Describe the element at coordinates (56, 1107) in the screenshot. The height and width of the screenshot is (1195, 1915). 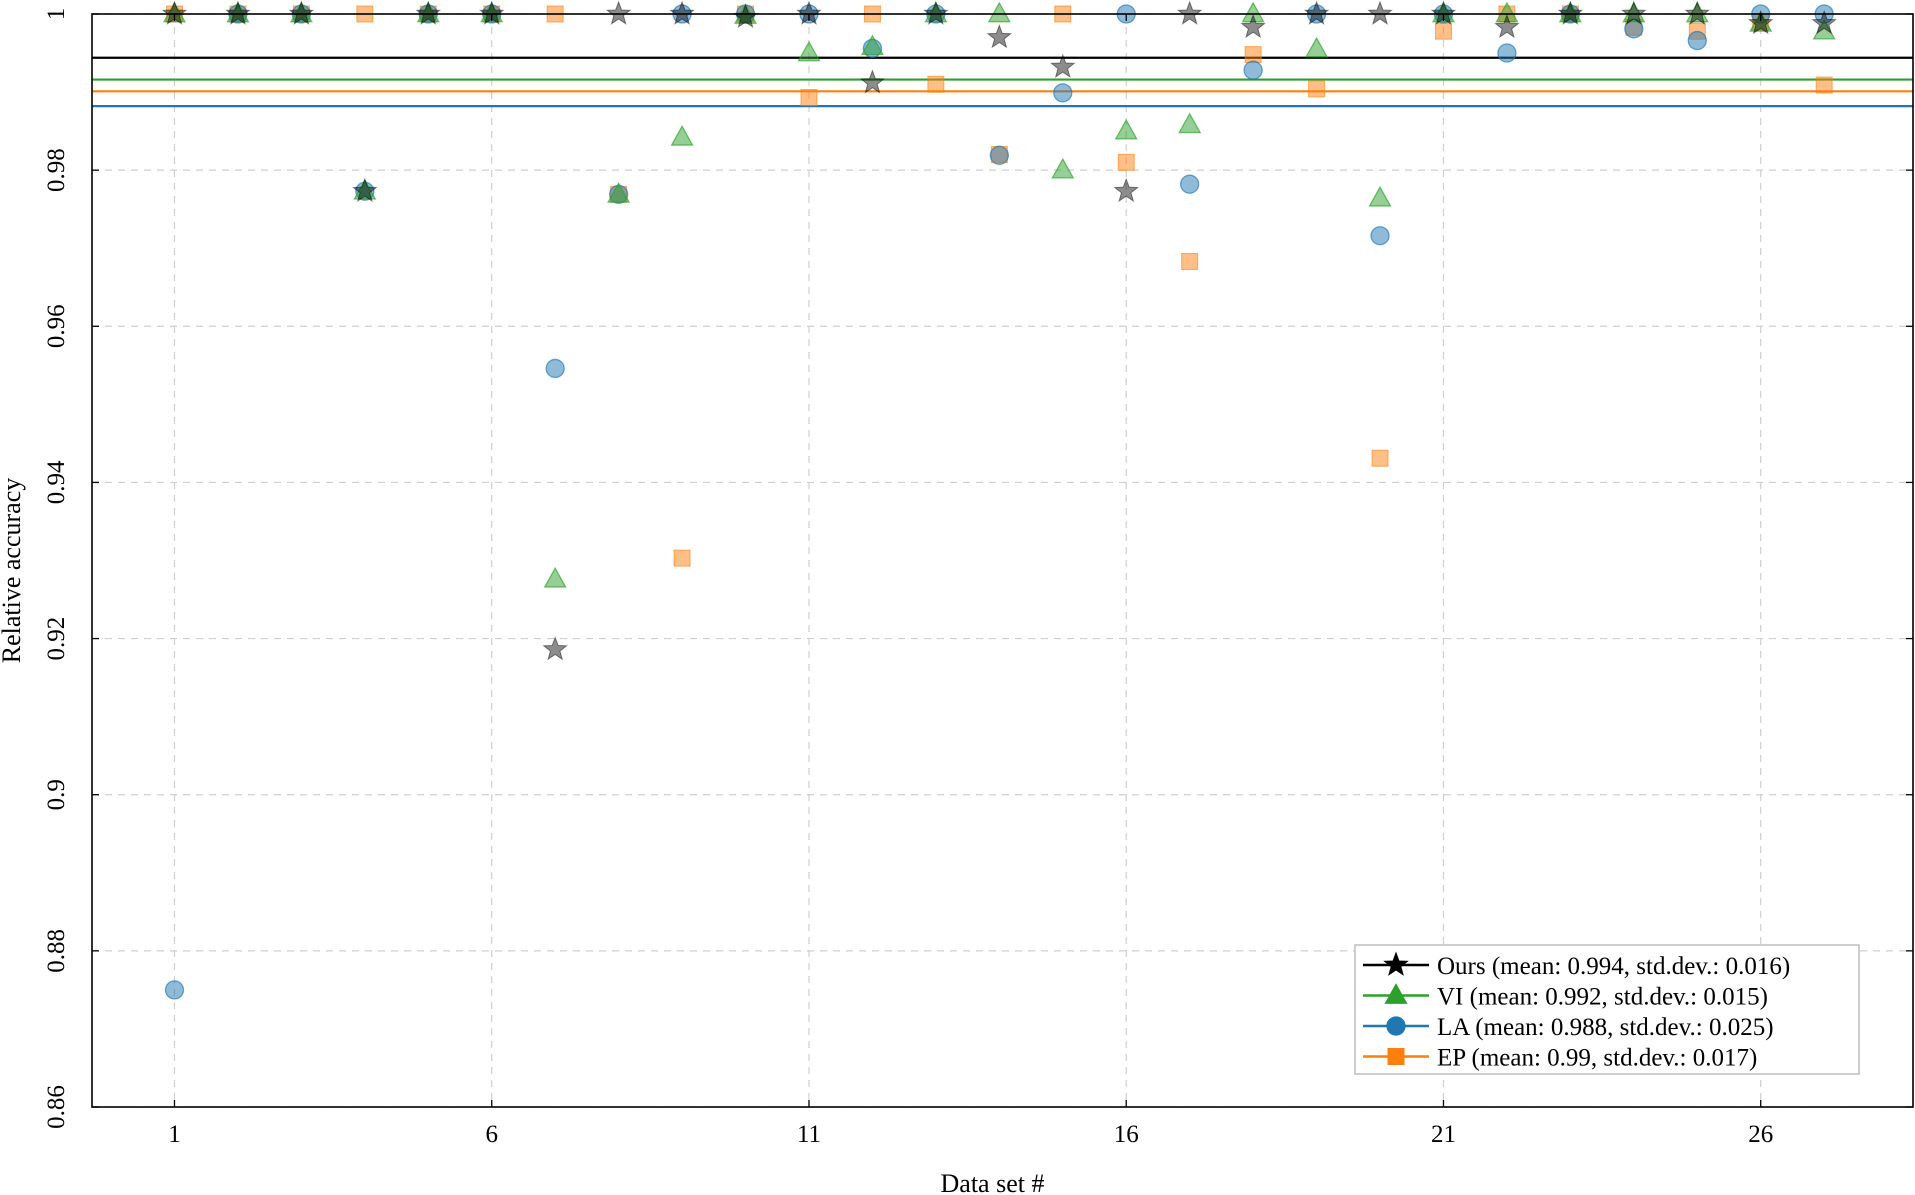
I see `y-tick-label: 0.86` at that location.